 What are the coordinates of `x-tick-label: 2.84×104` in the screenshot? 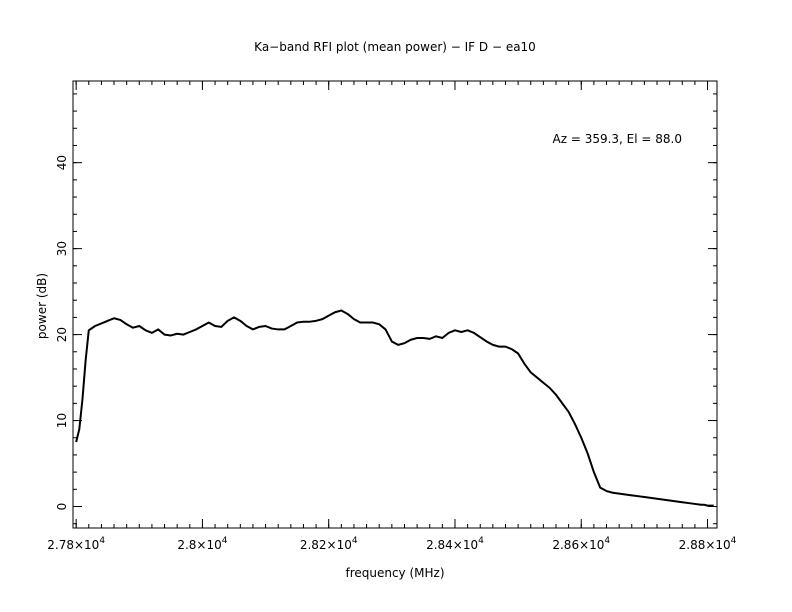 It's located at (455, 544).